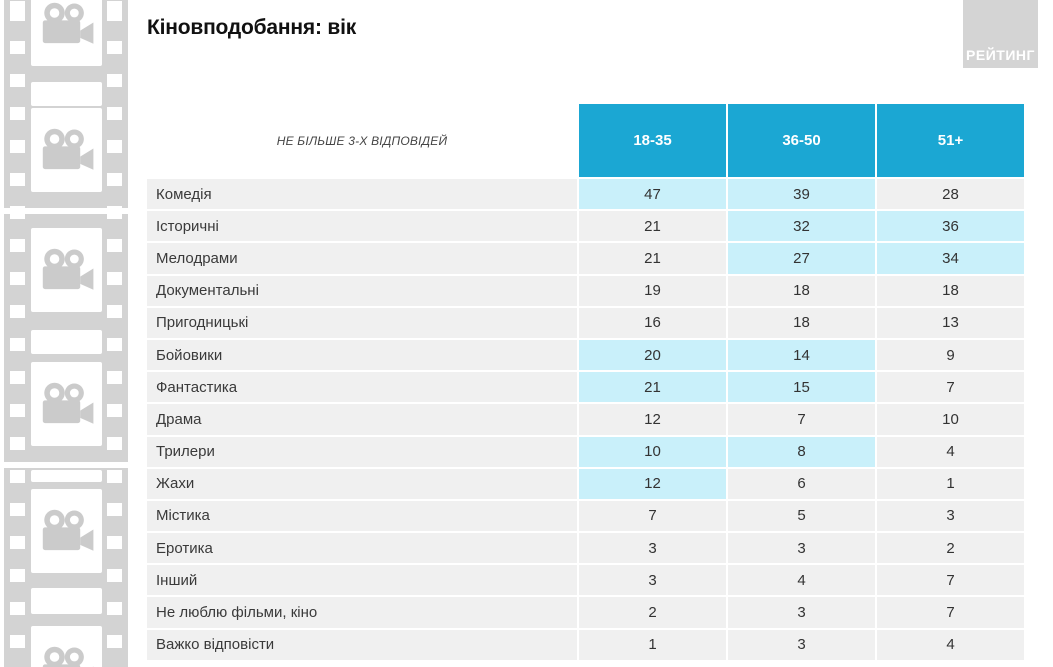  I want to click on value-cell: 8, so click(801, 451).